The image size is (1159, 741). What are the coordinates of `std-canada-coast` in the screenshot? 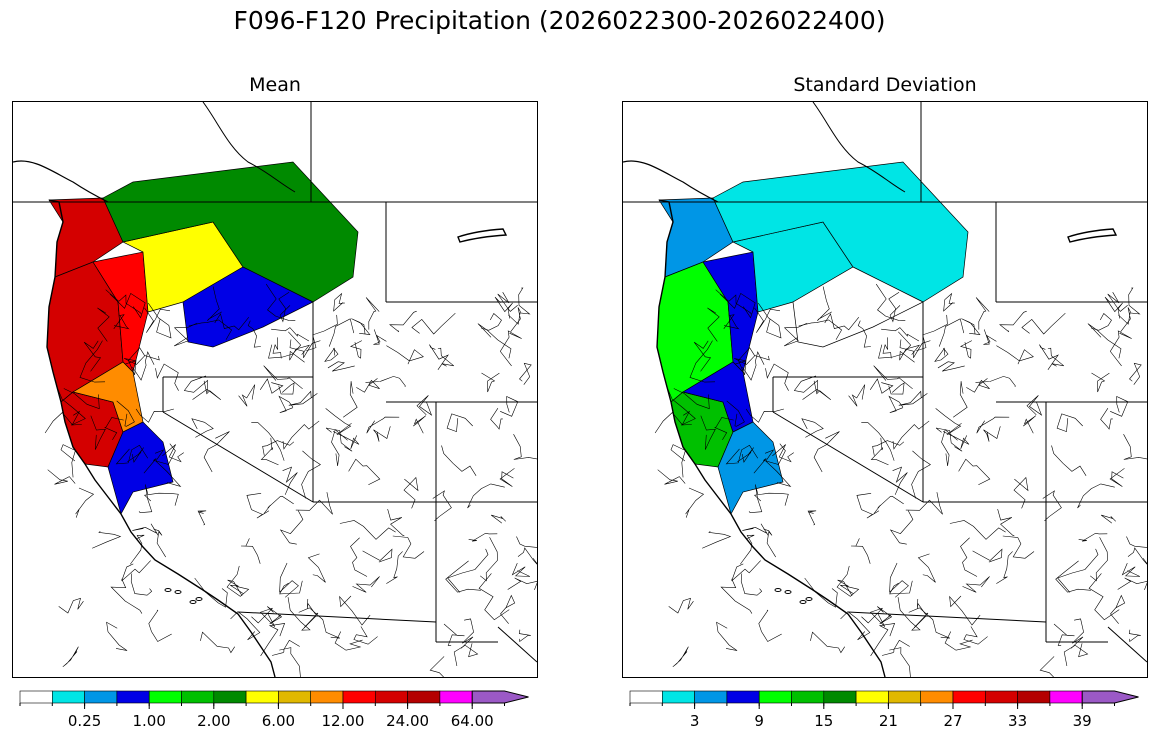 It's located at (671, 181).